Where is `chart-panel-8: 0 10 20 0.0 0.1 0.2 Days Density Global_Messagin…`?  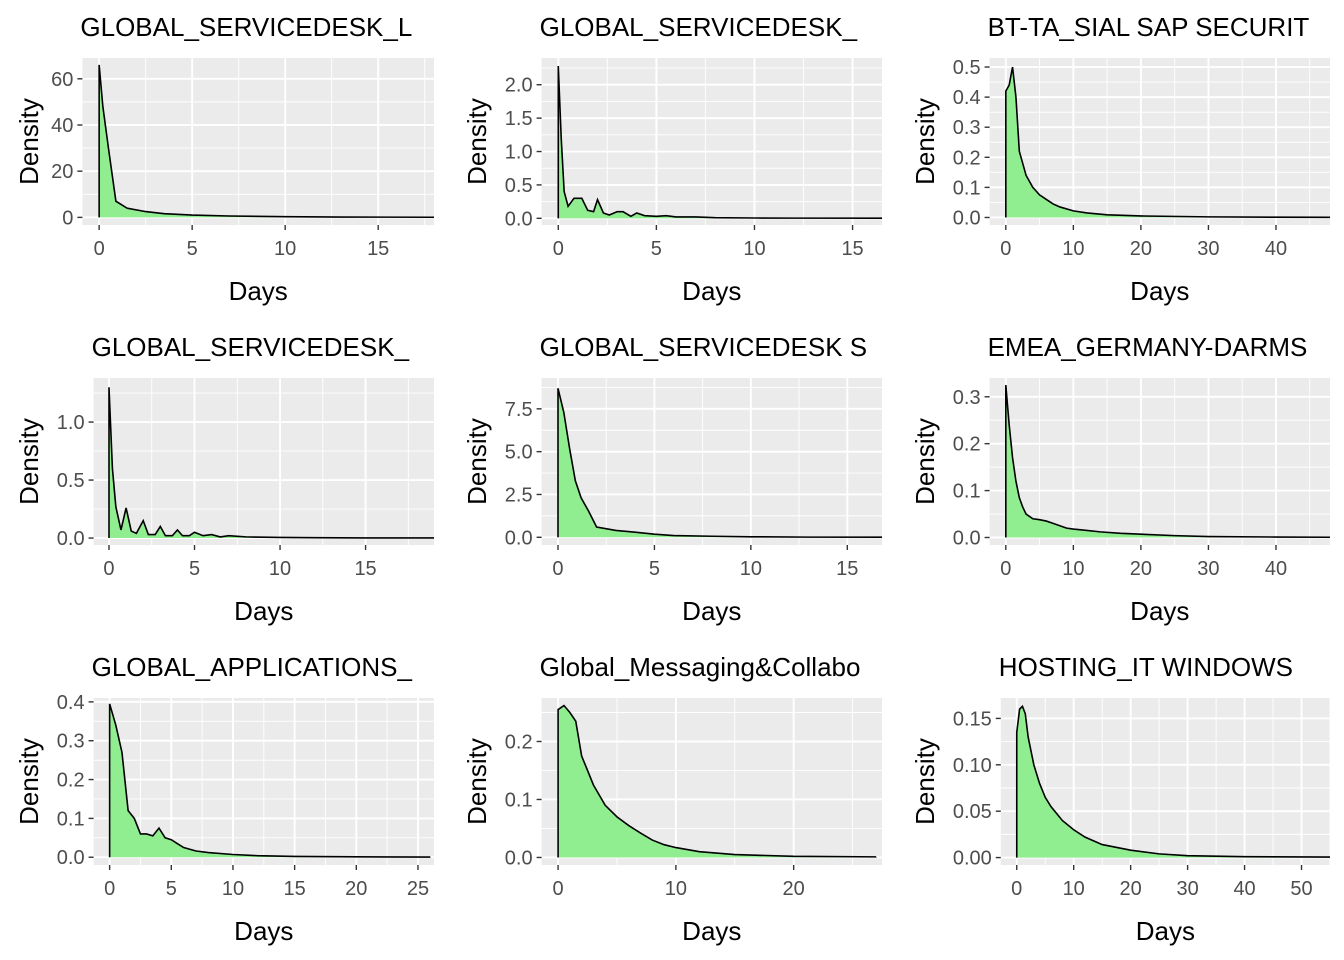
chart-panel-8: 0 10 20 0.0 0.1 0.2 Days Density Global_Messagin… is located at coordinates (672, 799).